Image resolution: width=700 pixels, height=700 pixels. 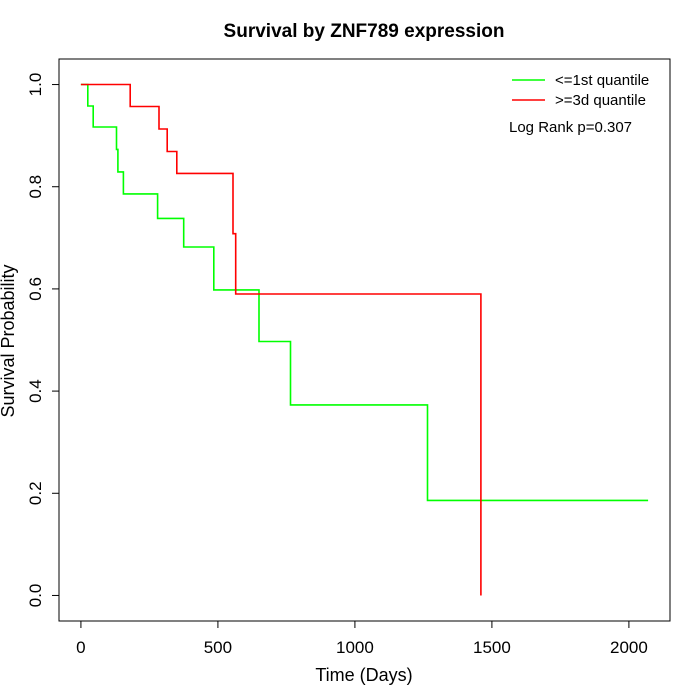 What do you see at coordinates (43, 340) in the screenshot?
I see `y-axis: 0.0 0.2 0.4 0.6 0.8 1.0` at bounding box center [43, 340].